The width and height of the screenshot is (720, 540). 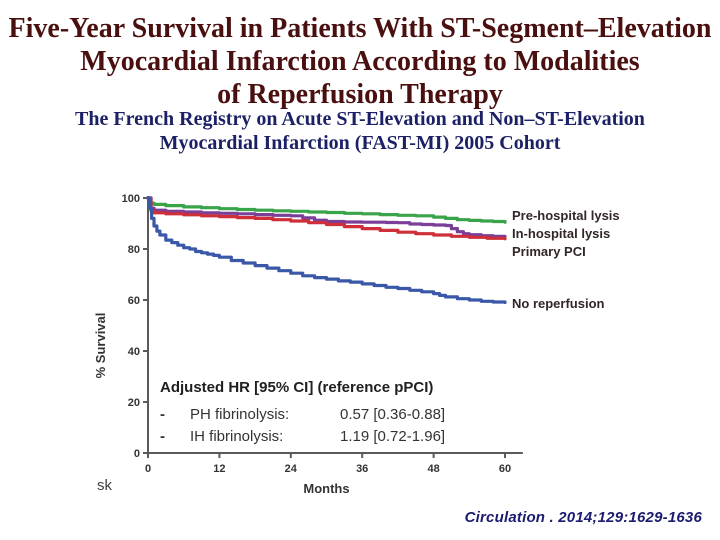 I want to click on slide-title-line-3: of Reperfusion Therapy, so click(x=360, y=95).